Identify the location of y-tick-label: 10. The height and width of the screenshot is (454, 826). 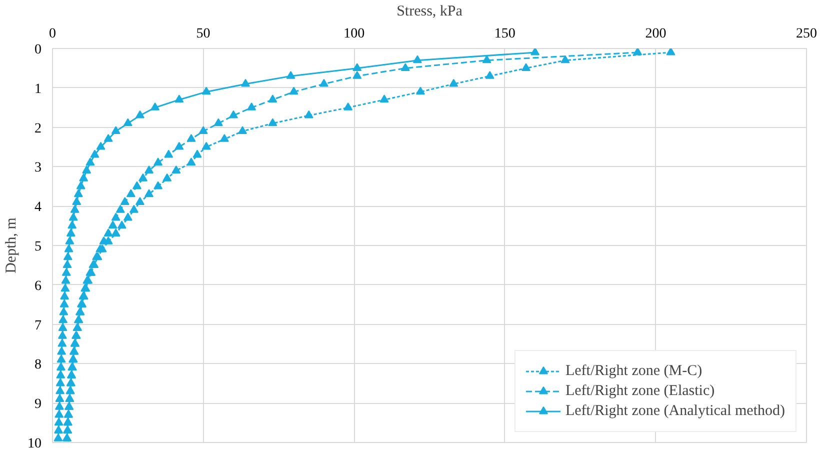
(35, 444).